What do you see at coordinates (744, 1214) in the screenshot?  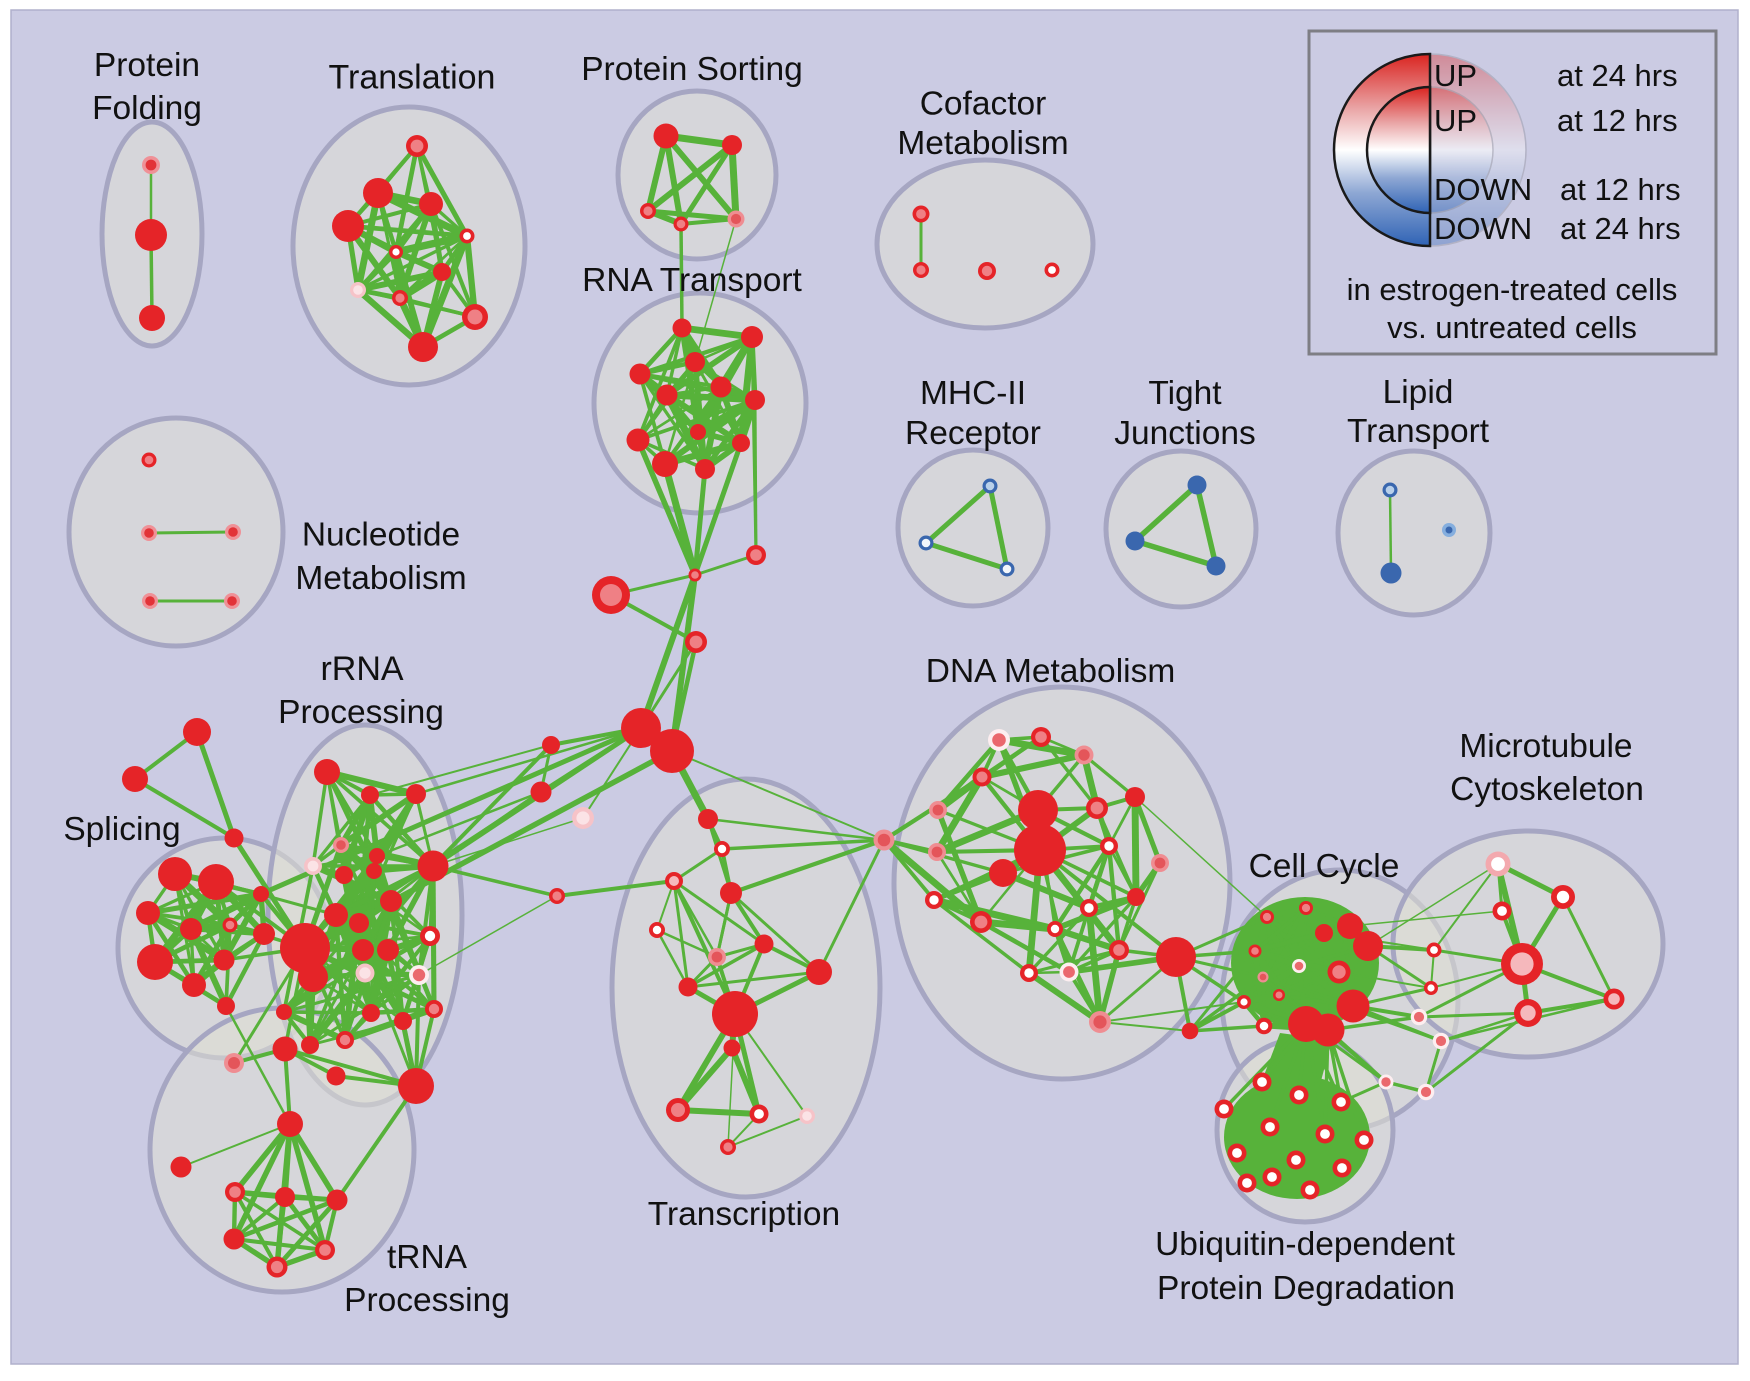 I see `svg-text: Transcription` at bounding box center [744, 1214].